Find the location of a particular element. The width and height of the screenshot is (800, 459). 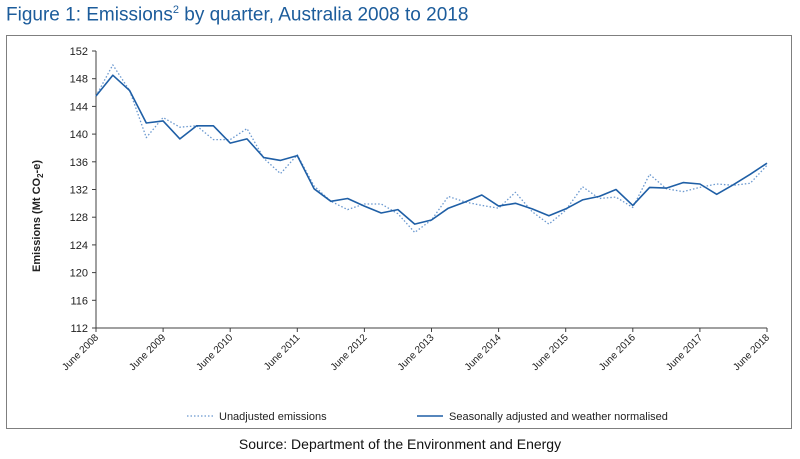

y-axis-ticks: 112 116 120 124 128 132 136 140 144 148 152 is located at coordinates (83, 190).